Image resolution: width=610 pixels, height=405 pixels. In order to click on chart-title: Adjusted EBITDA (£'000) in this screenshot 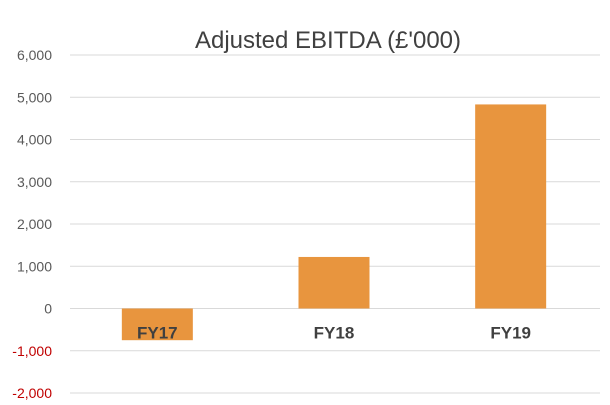, I will do `click(328, 40)`.